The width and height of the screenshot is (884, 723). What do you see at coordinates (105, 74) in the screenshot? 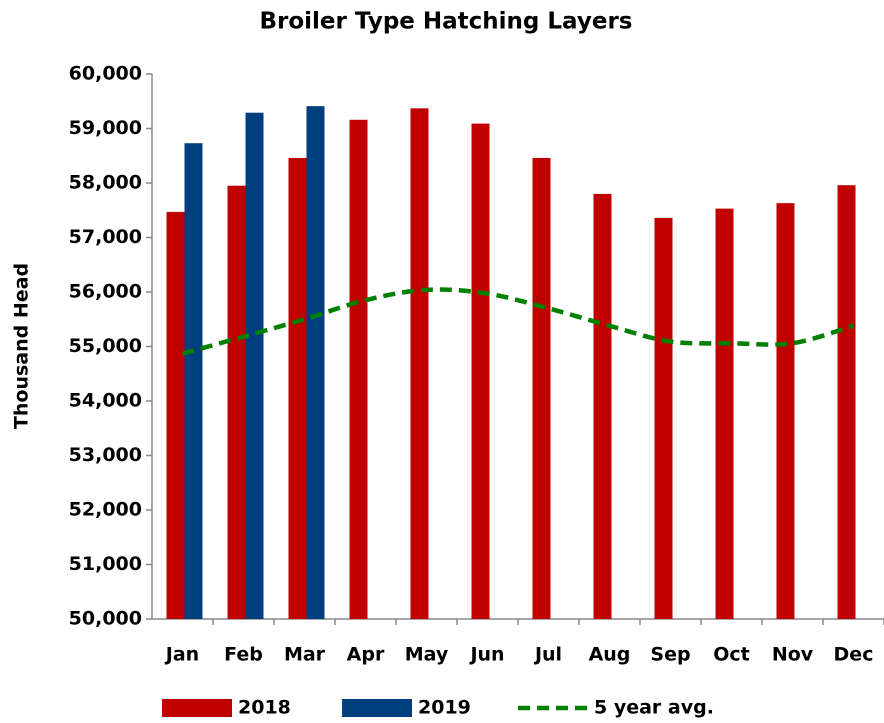
I see `y-tick-label: 60,000` at bounding box center [105, 74].